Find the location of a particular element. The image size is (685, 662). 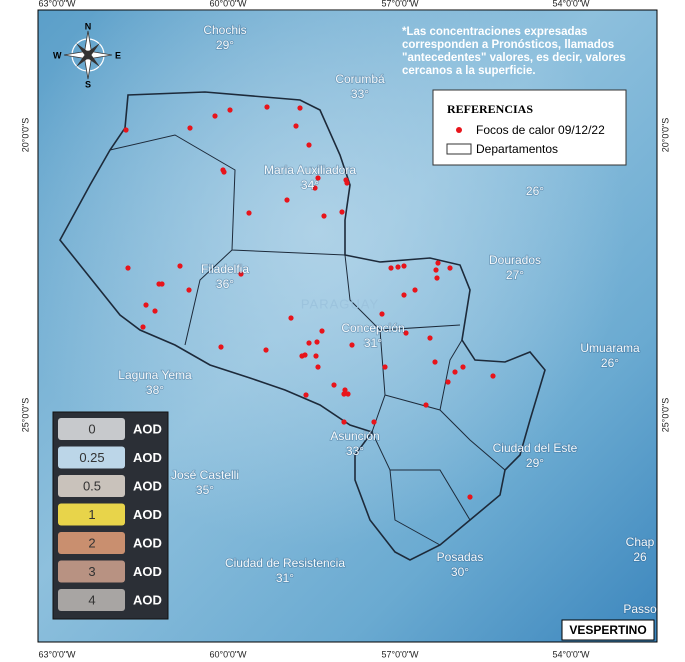

city-name: Maria Auxiliadora is located at coordinates (310, 170).